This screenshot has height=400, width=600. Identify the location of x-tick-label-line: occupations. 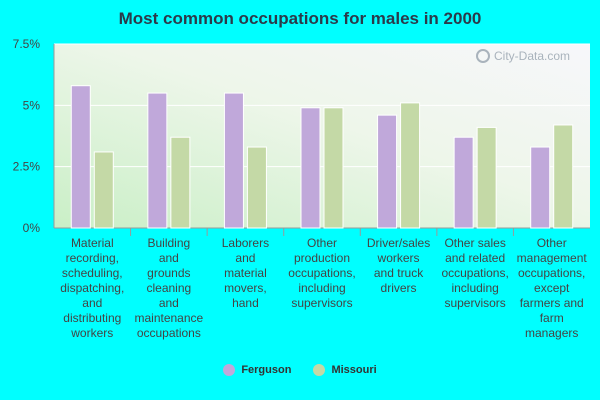
(168, 333).